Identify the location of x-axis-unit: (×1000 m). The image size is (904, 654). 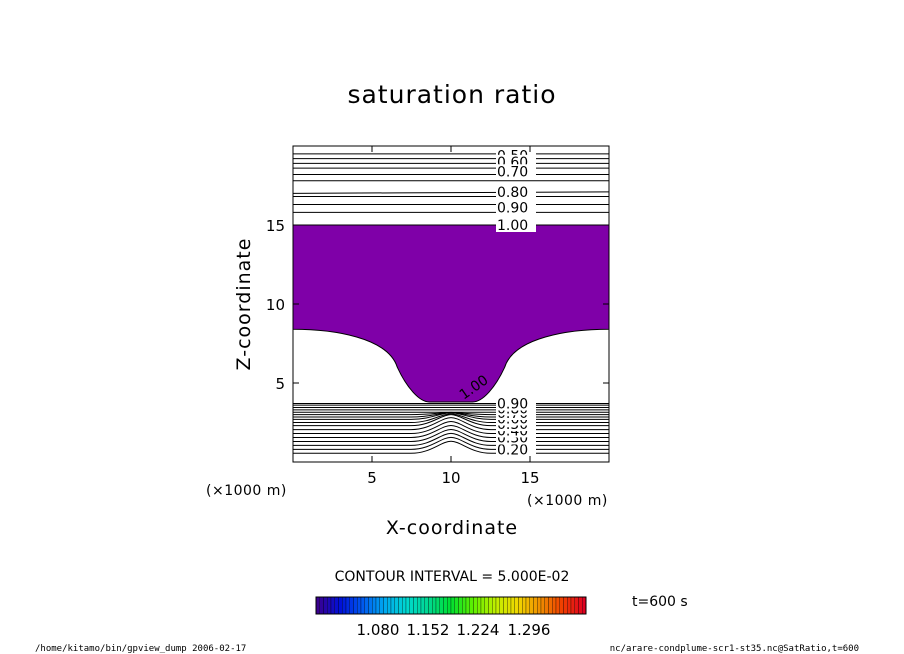
(567, 501).